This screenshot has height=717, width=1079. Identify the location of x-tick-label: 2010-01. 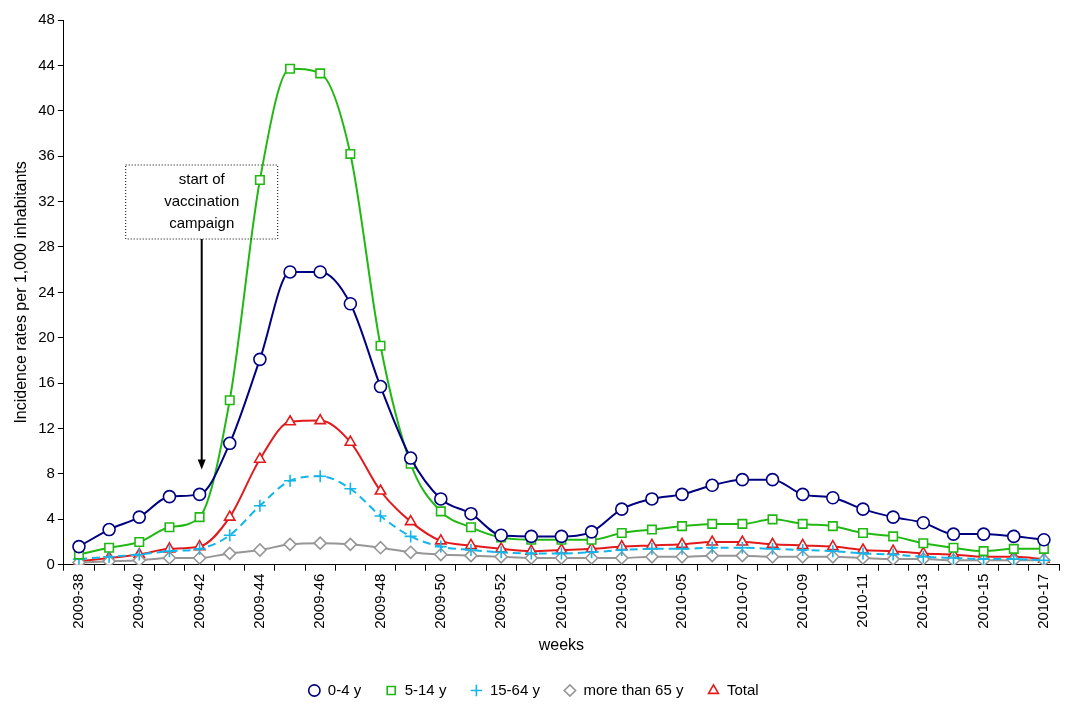
(560, 601).